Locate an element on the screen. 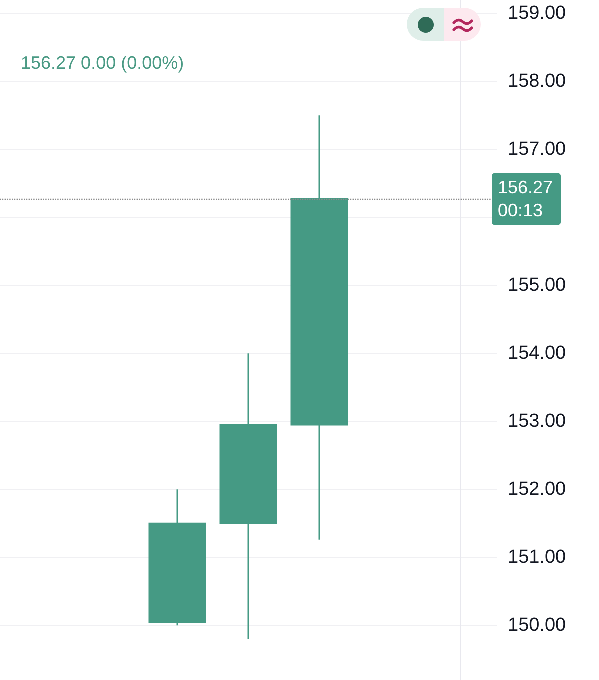 Image resolution: width=599 pixels, height=680 pixels. y-tick-label: 158.00 is located at coordinates (537, 81).